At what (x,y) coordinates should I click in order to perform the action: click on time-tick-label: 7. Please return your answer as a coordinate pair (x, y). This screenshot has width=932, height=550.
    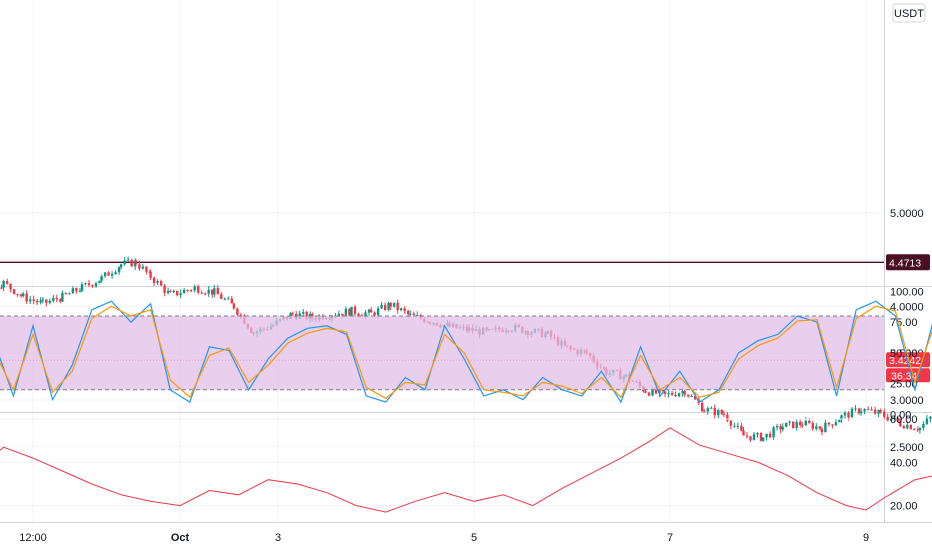
    Looking at the image, I should click on (670, 538).